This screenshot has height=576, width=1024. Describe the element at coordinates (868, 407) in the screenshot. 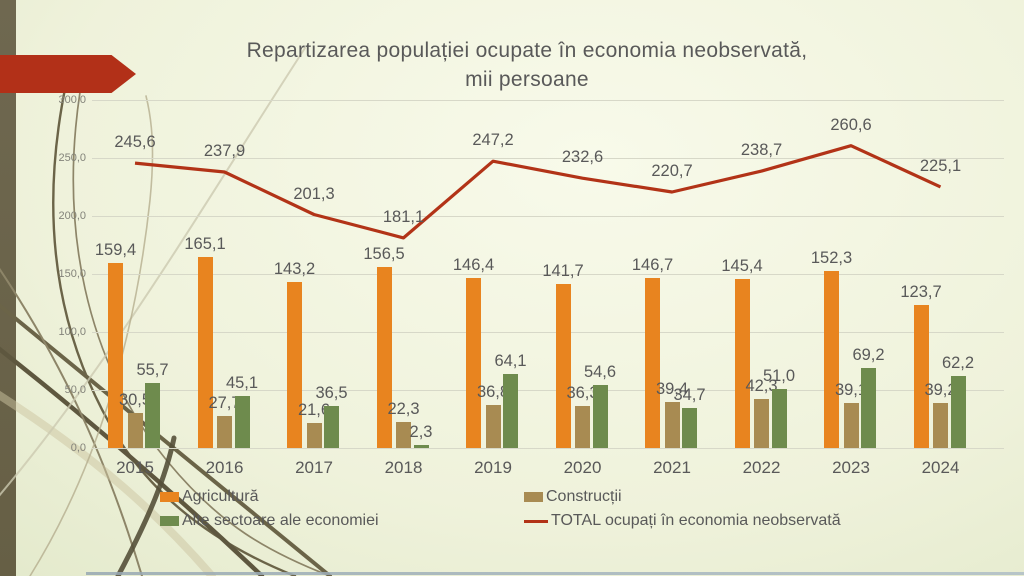

I see `bar-alte-sectoare-2023` at that location.